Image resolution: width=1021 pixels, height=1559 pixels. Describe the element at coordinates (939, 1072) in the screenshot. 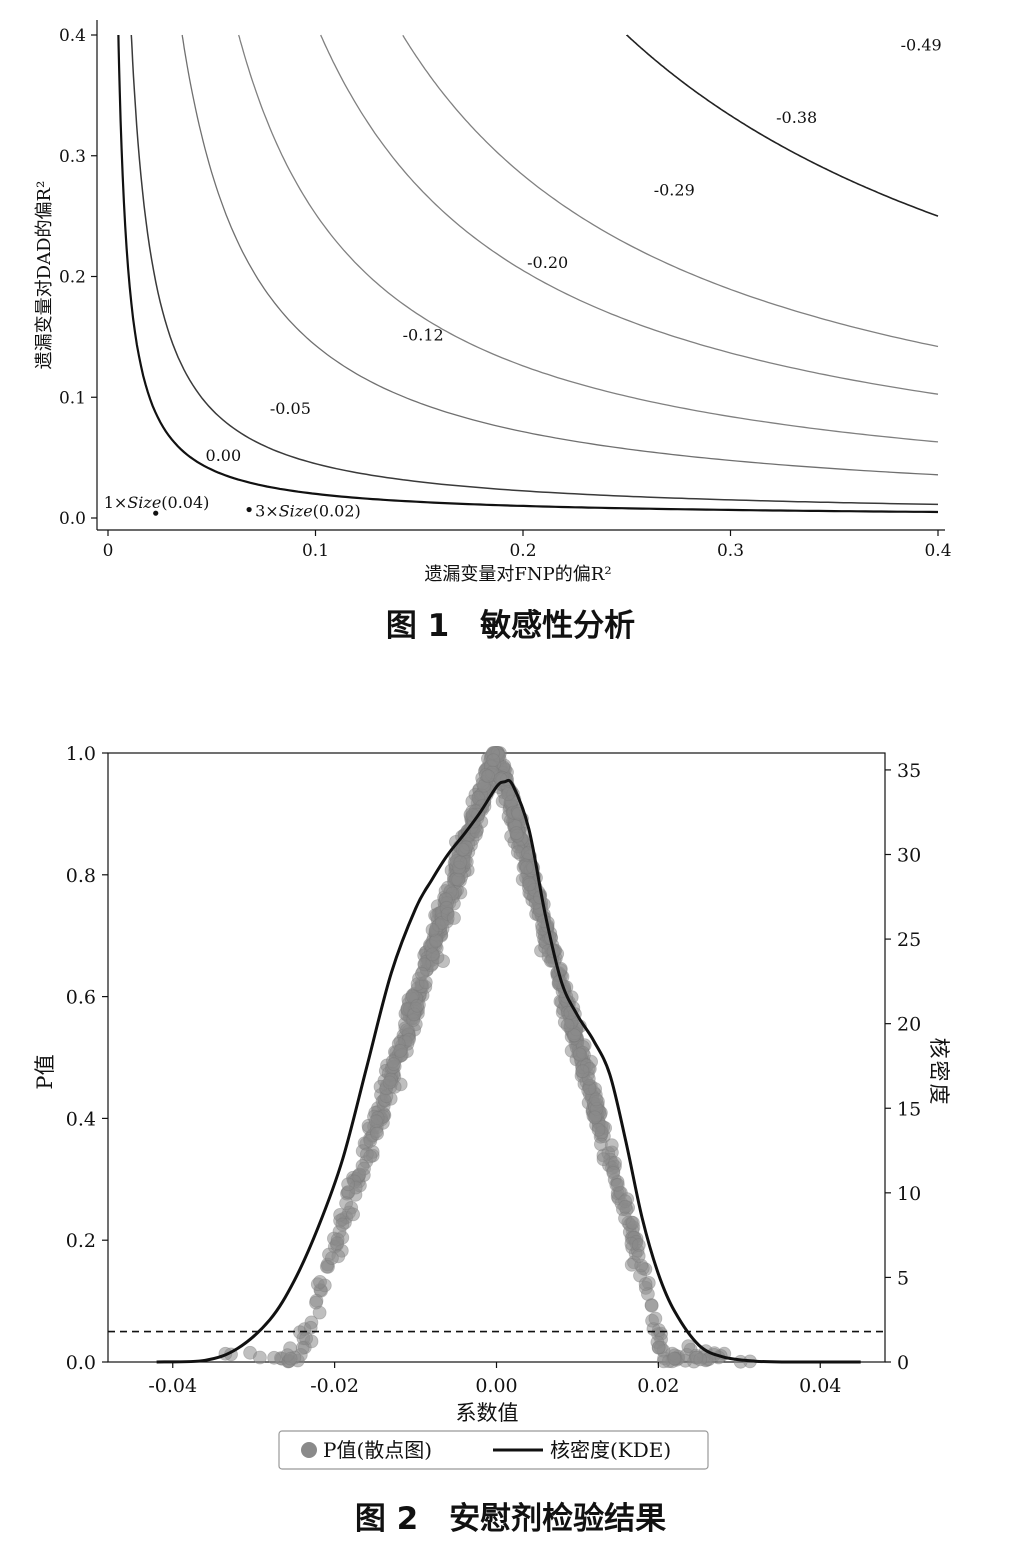

I see `chart2-right-y-label: 核密度` at that location.